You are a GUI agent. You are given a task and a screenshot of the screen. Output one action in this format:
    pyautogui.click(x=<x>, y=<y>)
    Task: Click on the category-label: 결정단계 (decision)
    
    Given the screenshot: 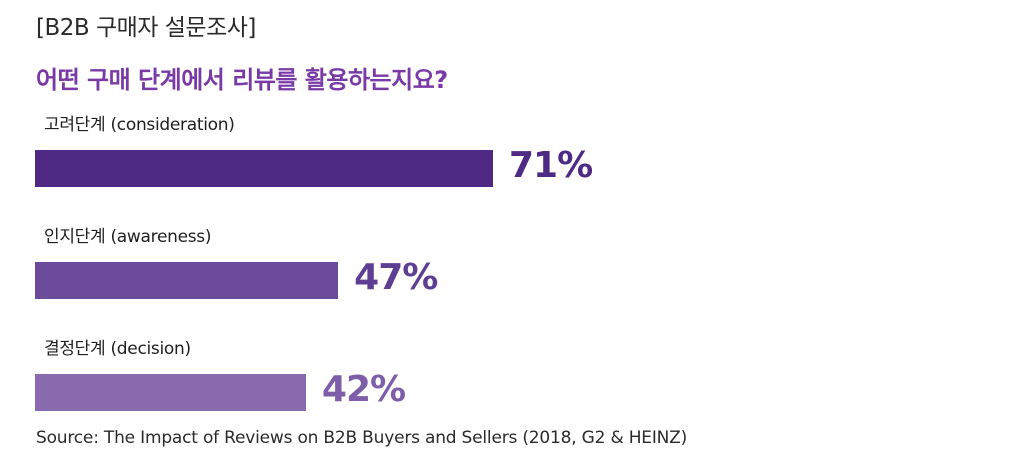 What is the action you would take?
    pyautogui.click(x=117, y=349)
    